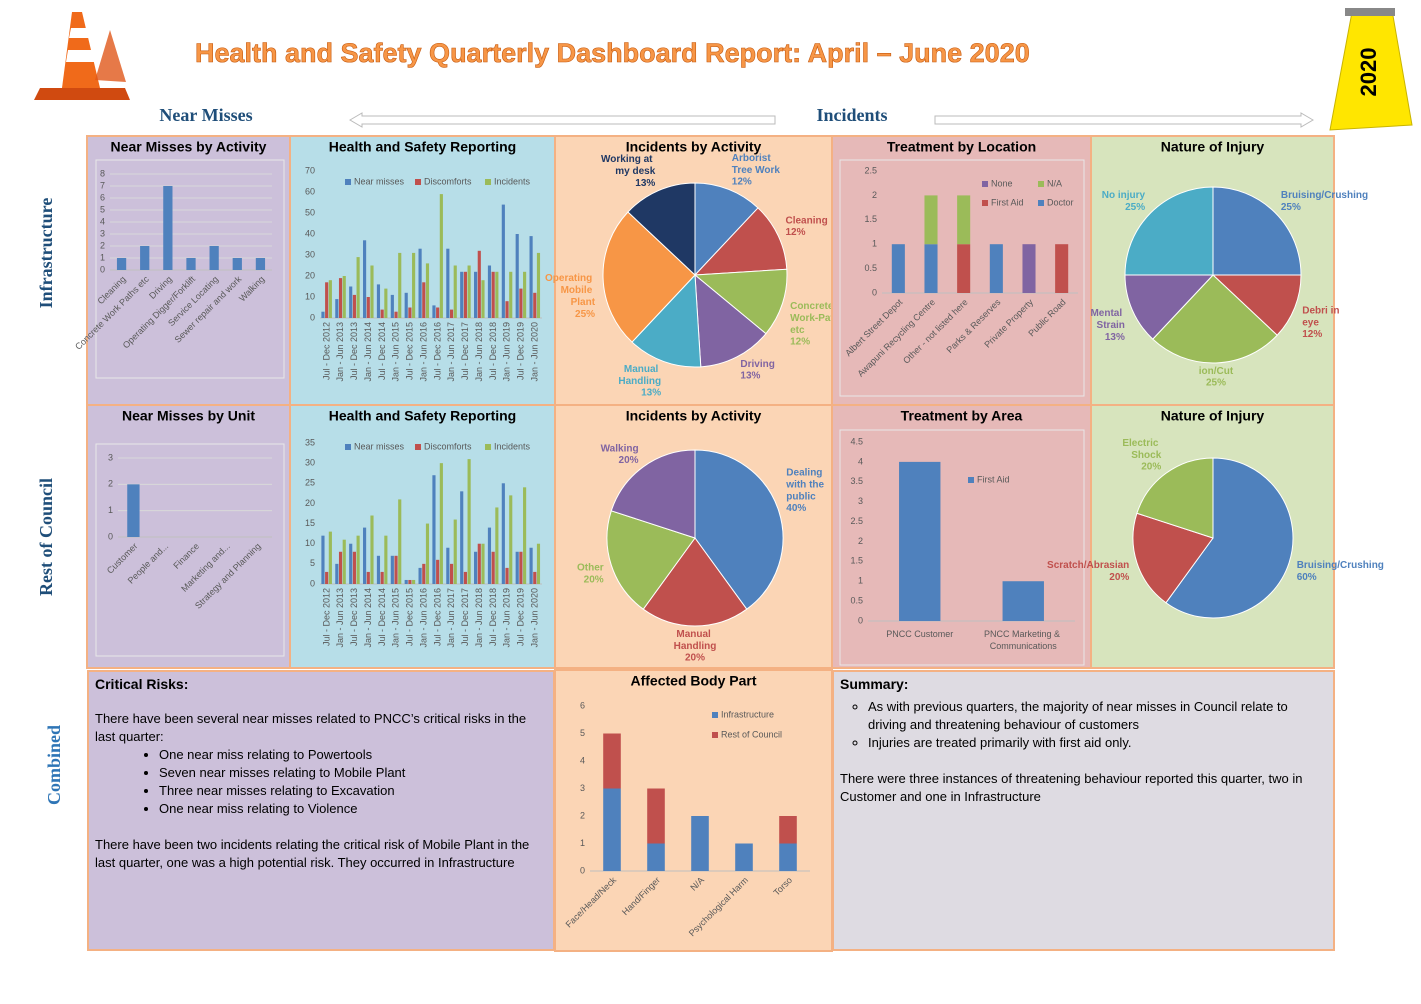 Image resolution: width=1421 pixels, height=1004 pixels. Describe the element at coordinates (493, 617) in the screenshot. I see `x-tick-label: Jul - Dec 2018` at that location.